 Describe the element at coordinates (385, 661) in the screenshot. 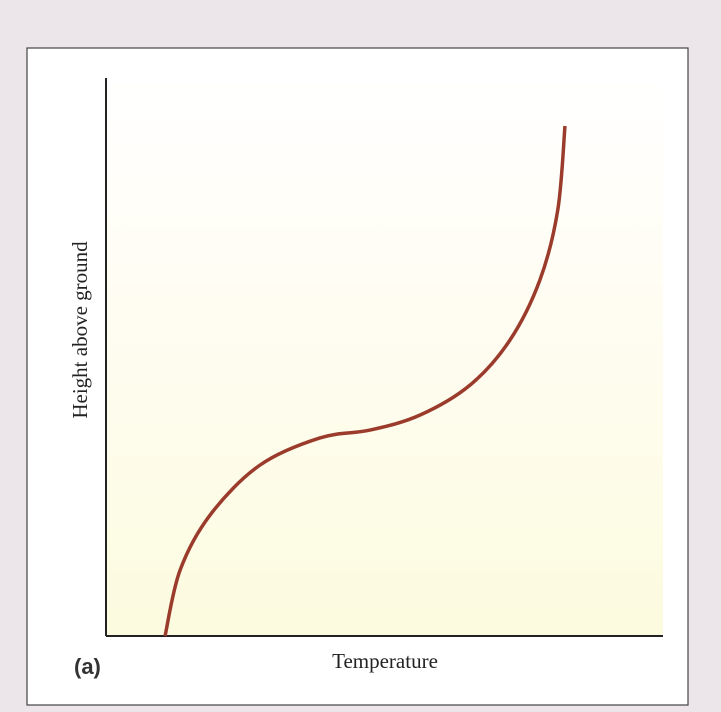

I see `x-axis-label: Temperature` at that location.